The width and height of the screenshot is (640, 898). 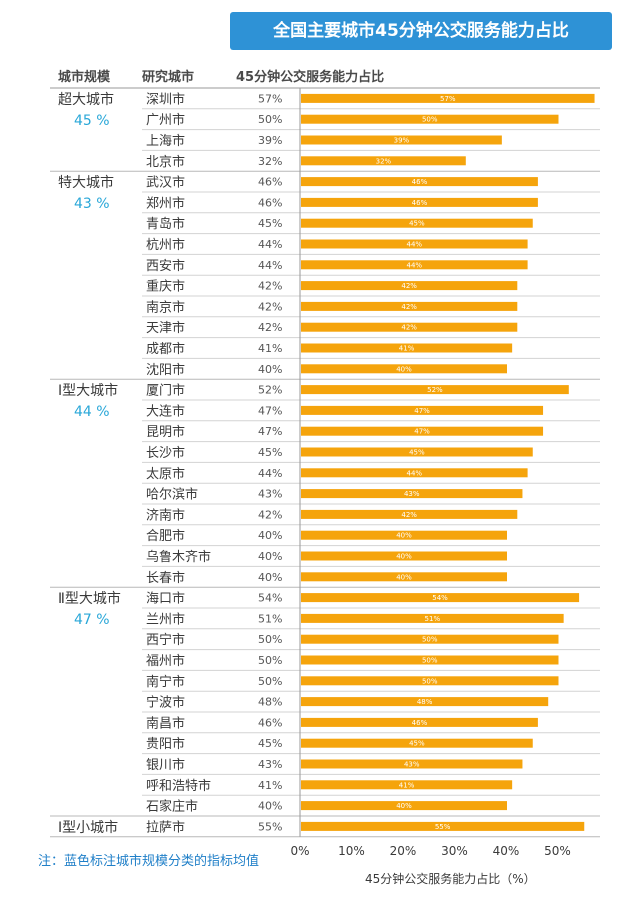 I want to click on city-label: 上海市, so click(x=165, y=141).